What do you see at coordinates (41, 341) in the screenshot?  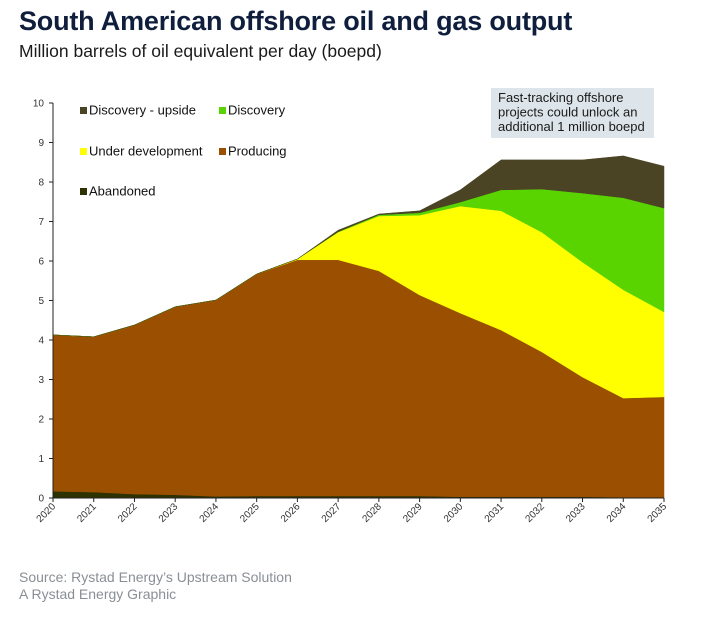 I see `y-tick-label: 4` at bounding box center [41, 341].